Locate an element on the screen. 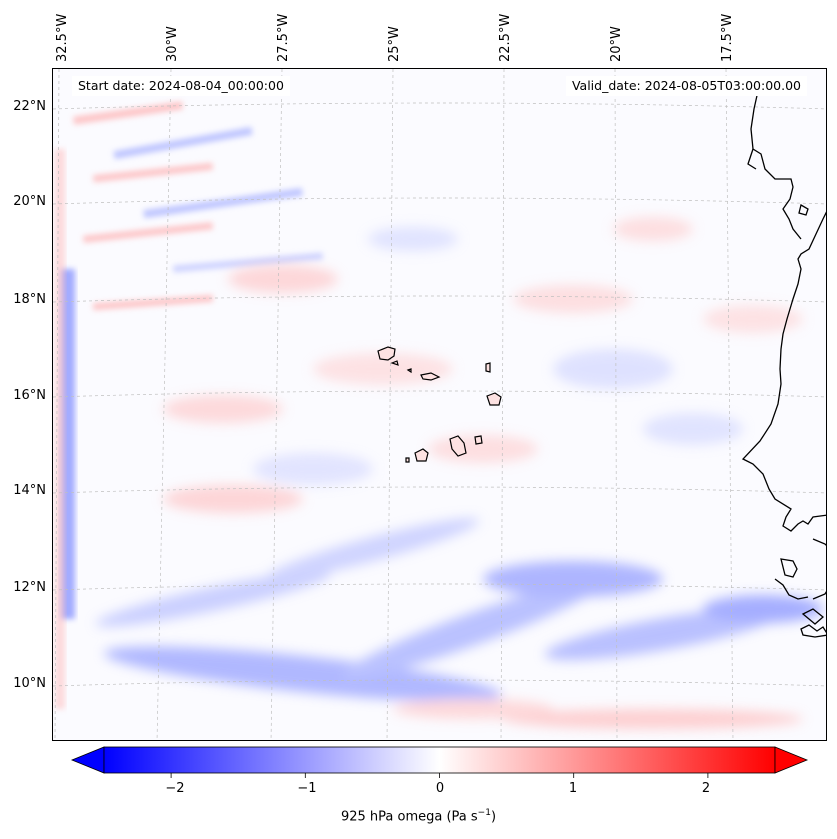 The height and width of the screenshot is (839, 837). colorbar-tick-label: 1 is located at coordinates (573, 788).